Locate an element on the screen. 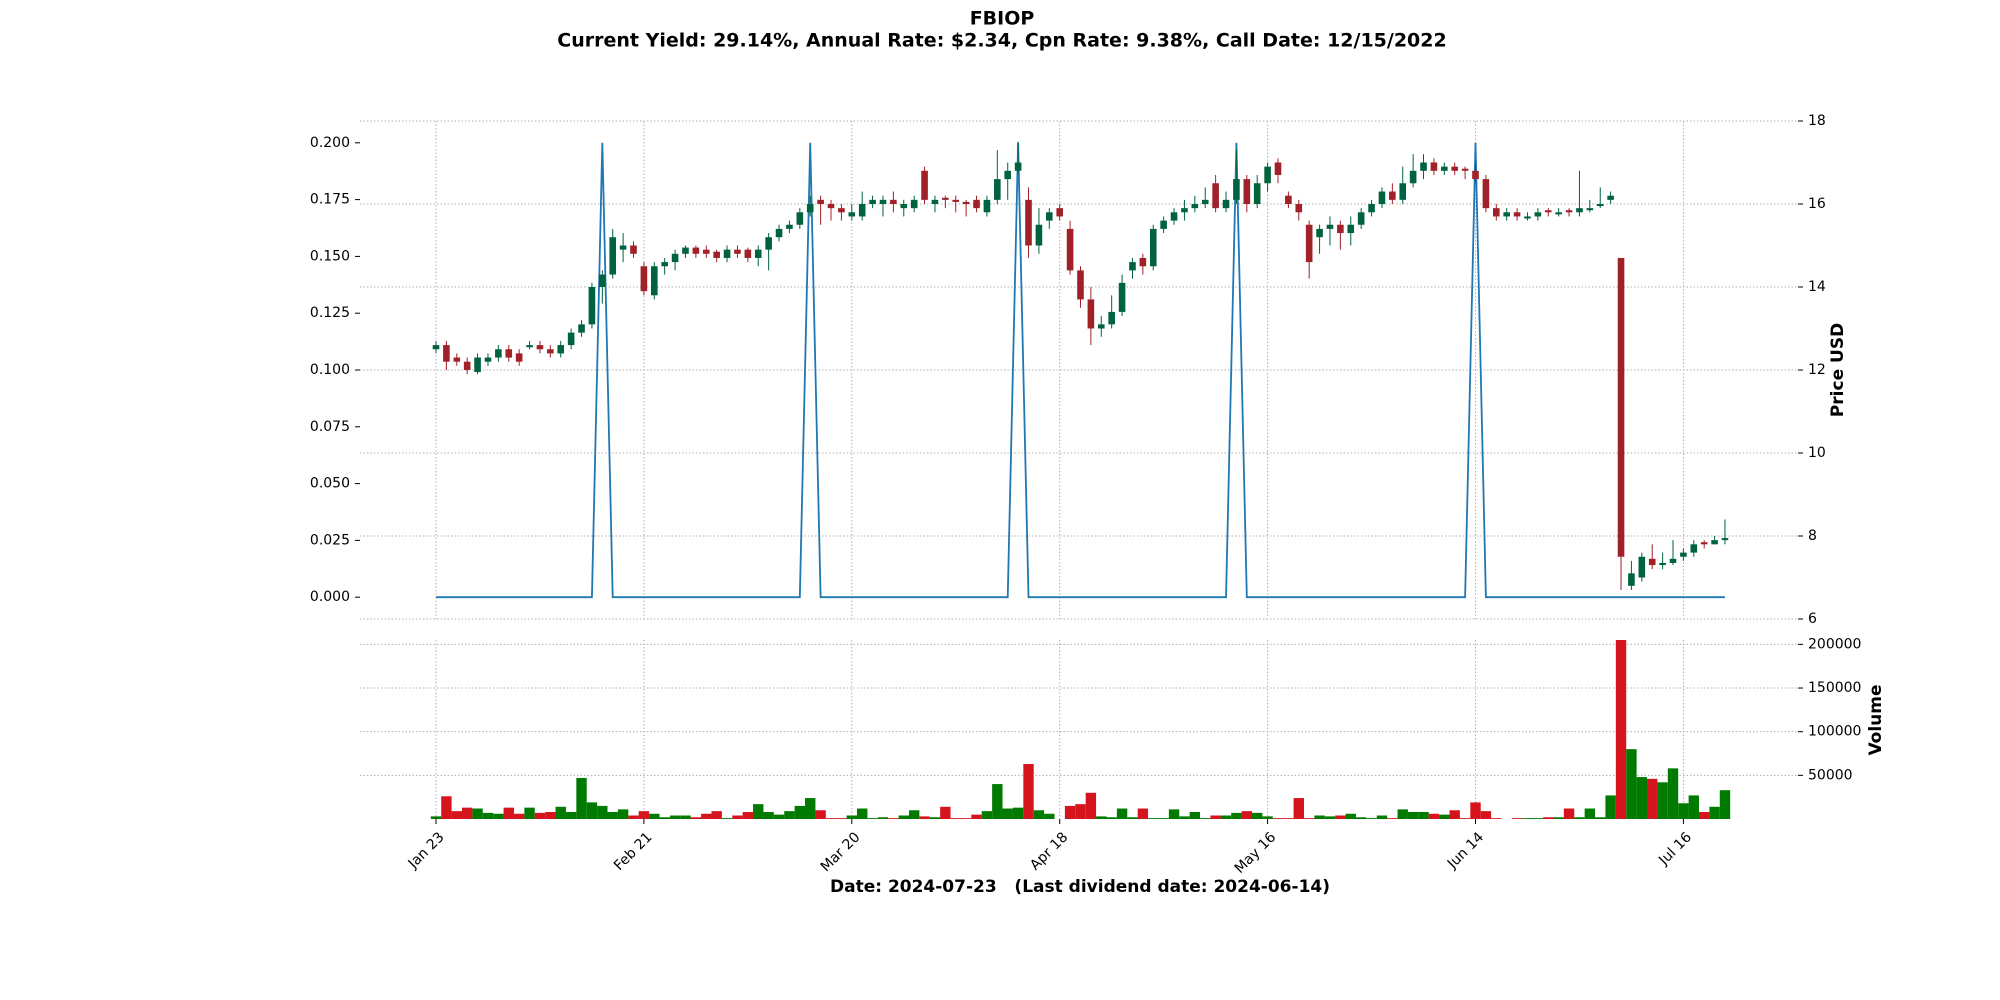 The image size is (2000, 1000). y-tick-label: 0.000 is located at coordinates (330, 597).